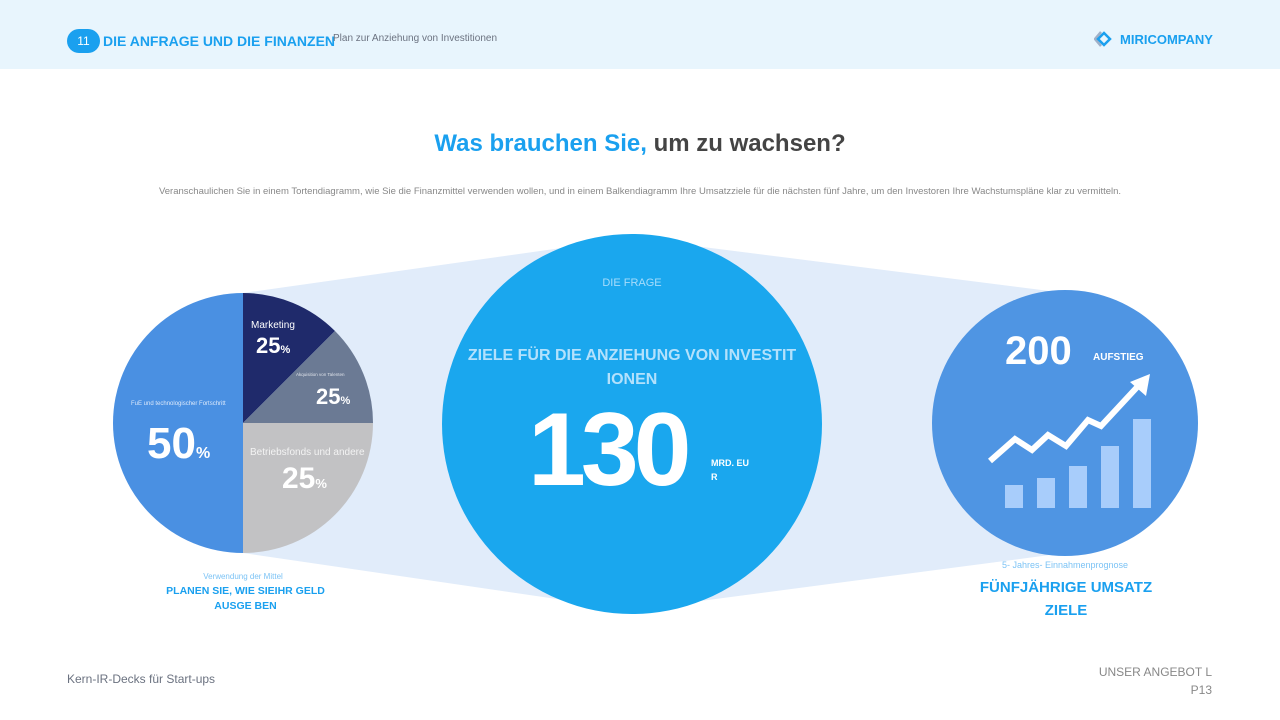  Describe the element at coordinates (1118, 357) in the screenshot. I see `growth-unit: AUFSTIEG` at that location.